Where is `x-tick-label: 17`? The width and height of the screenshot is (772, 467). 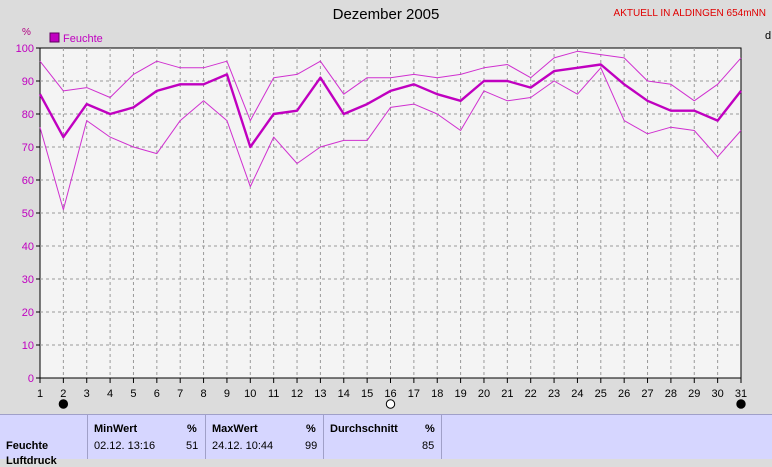 x-tick-label: 17 is located at coordinates (414, 394).